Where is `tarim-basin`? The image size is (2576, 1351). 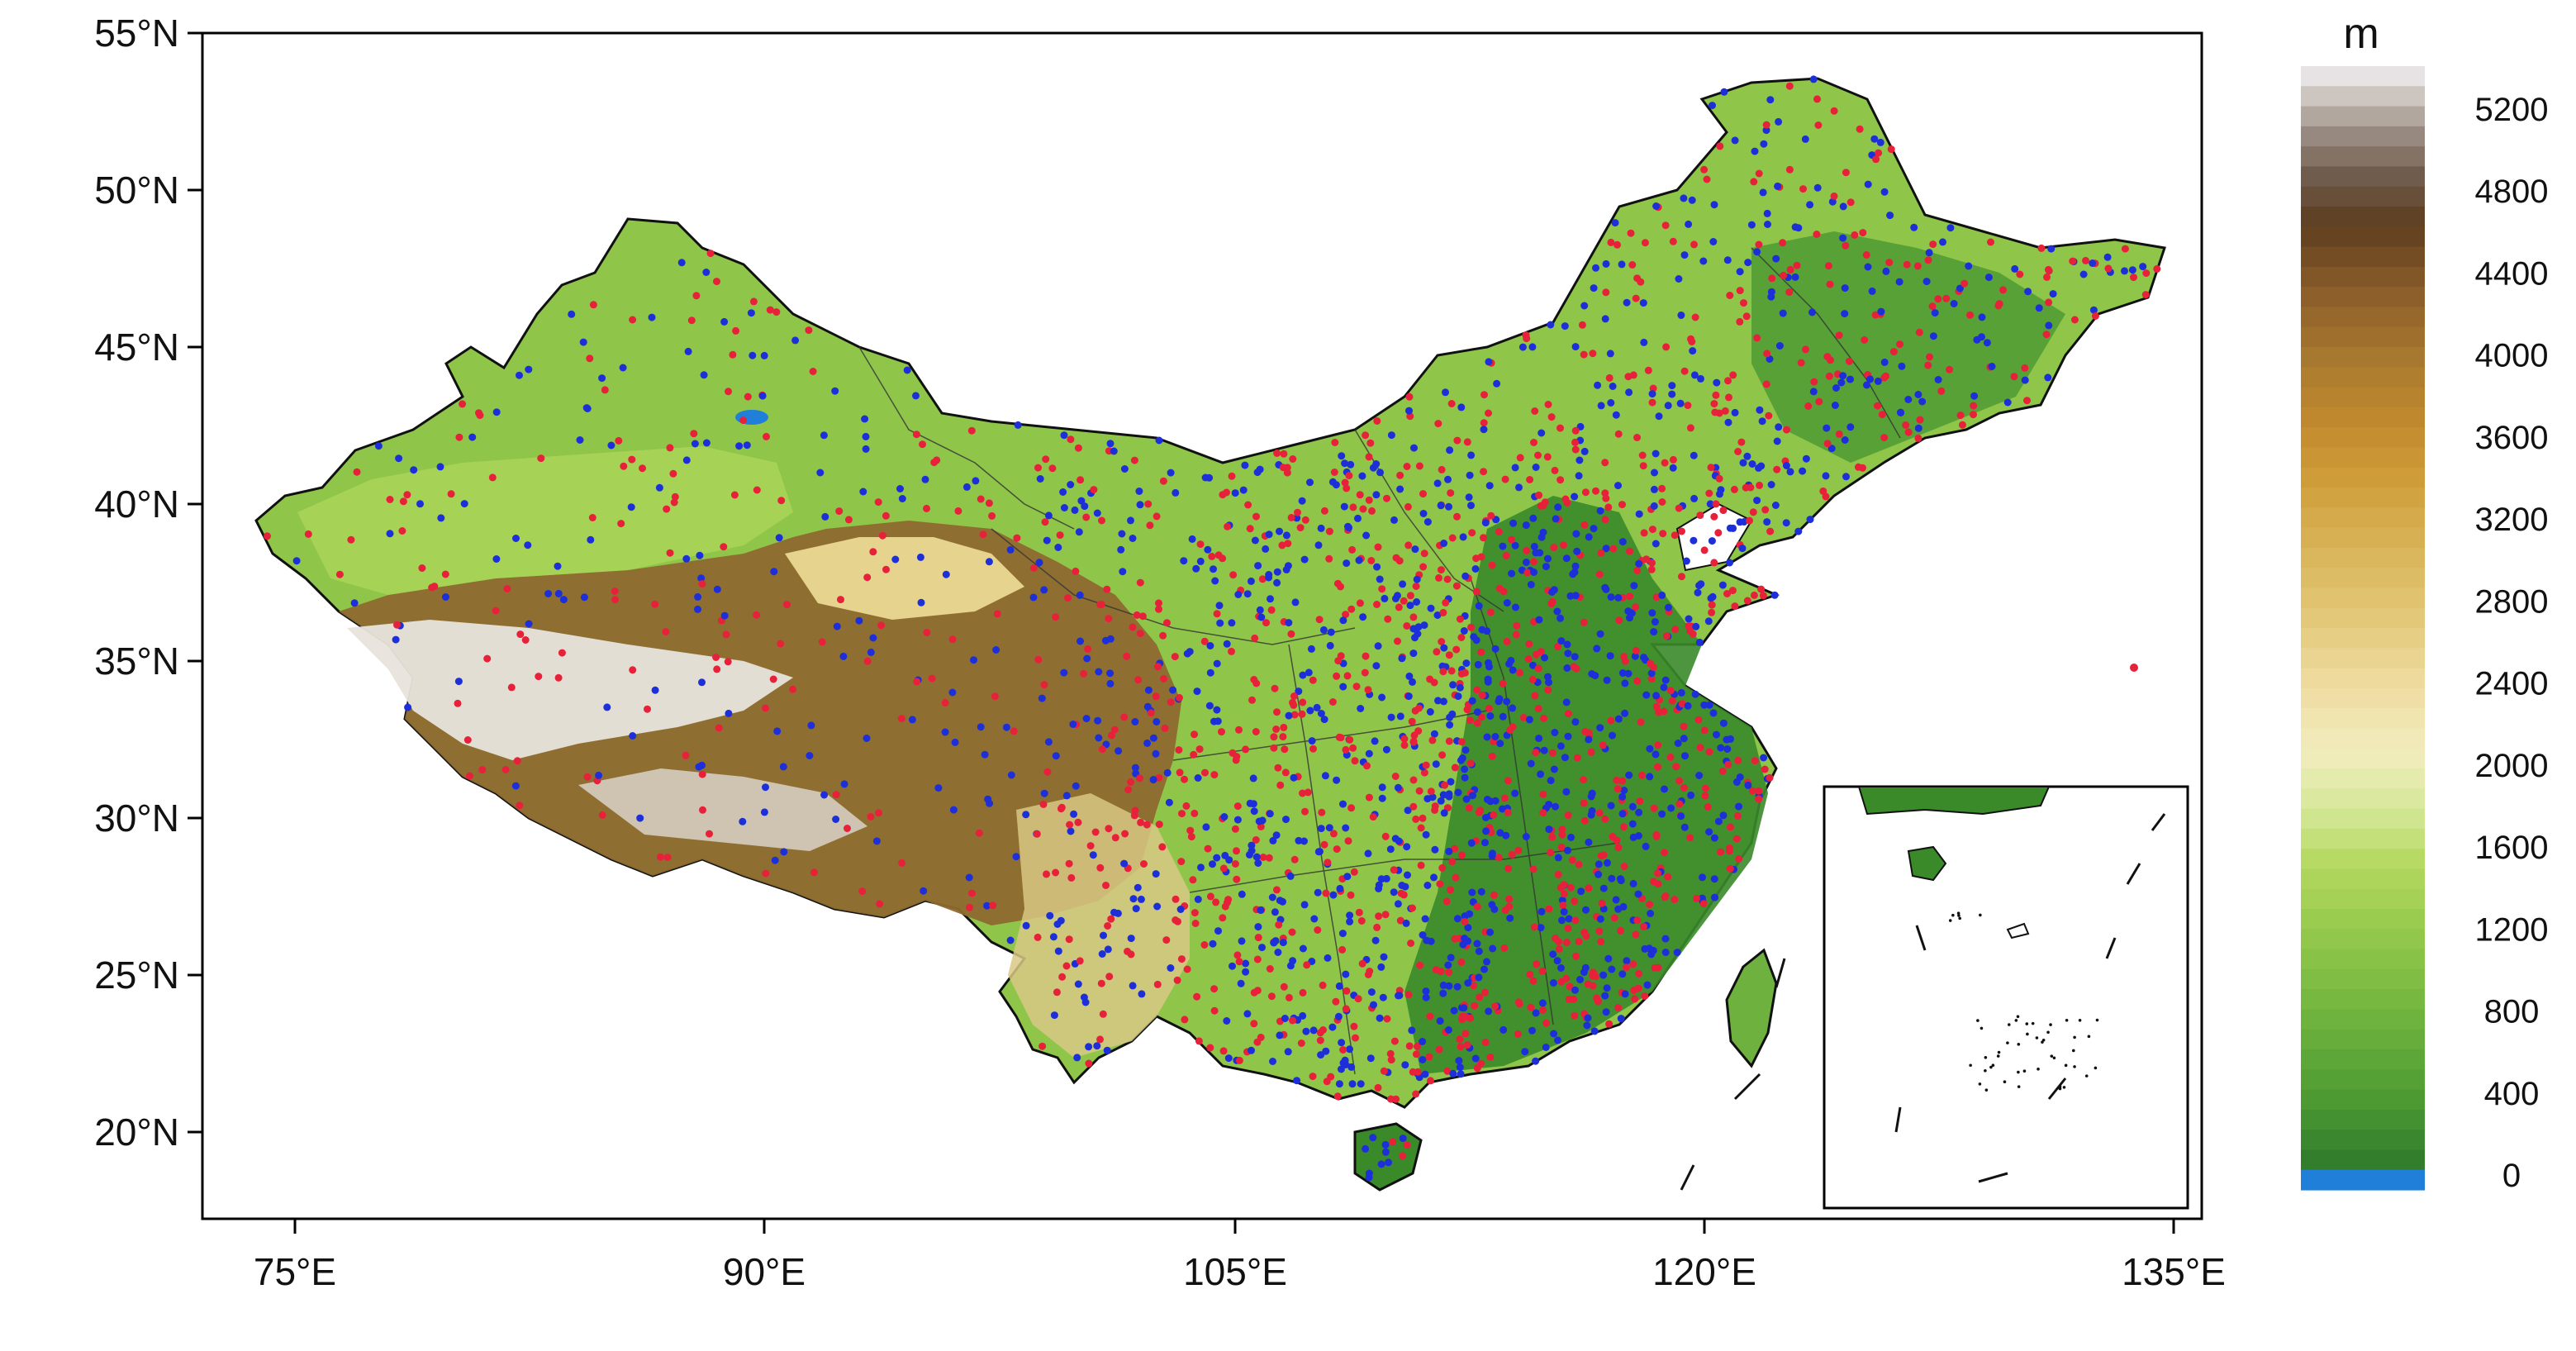
tarim-basin is located at coordinates (545, 520).